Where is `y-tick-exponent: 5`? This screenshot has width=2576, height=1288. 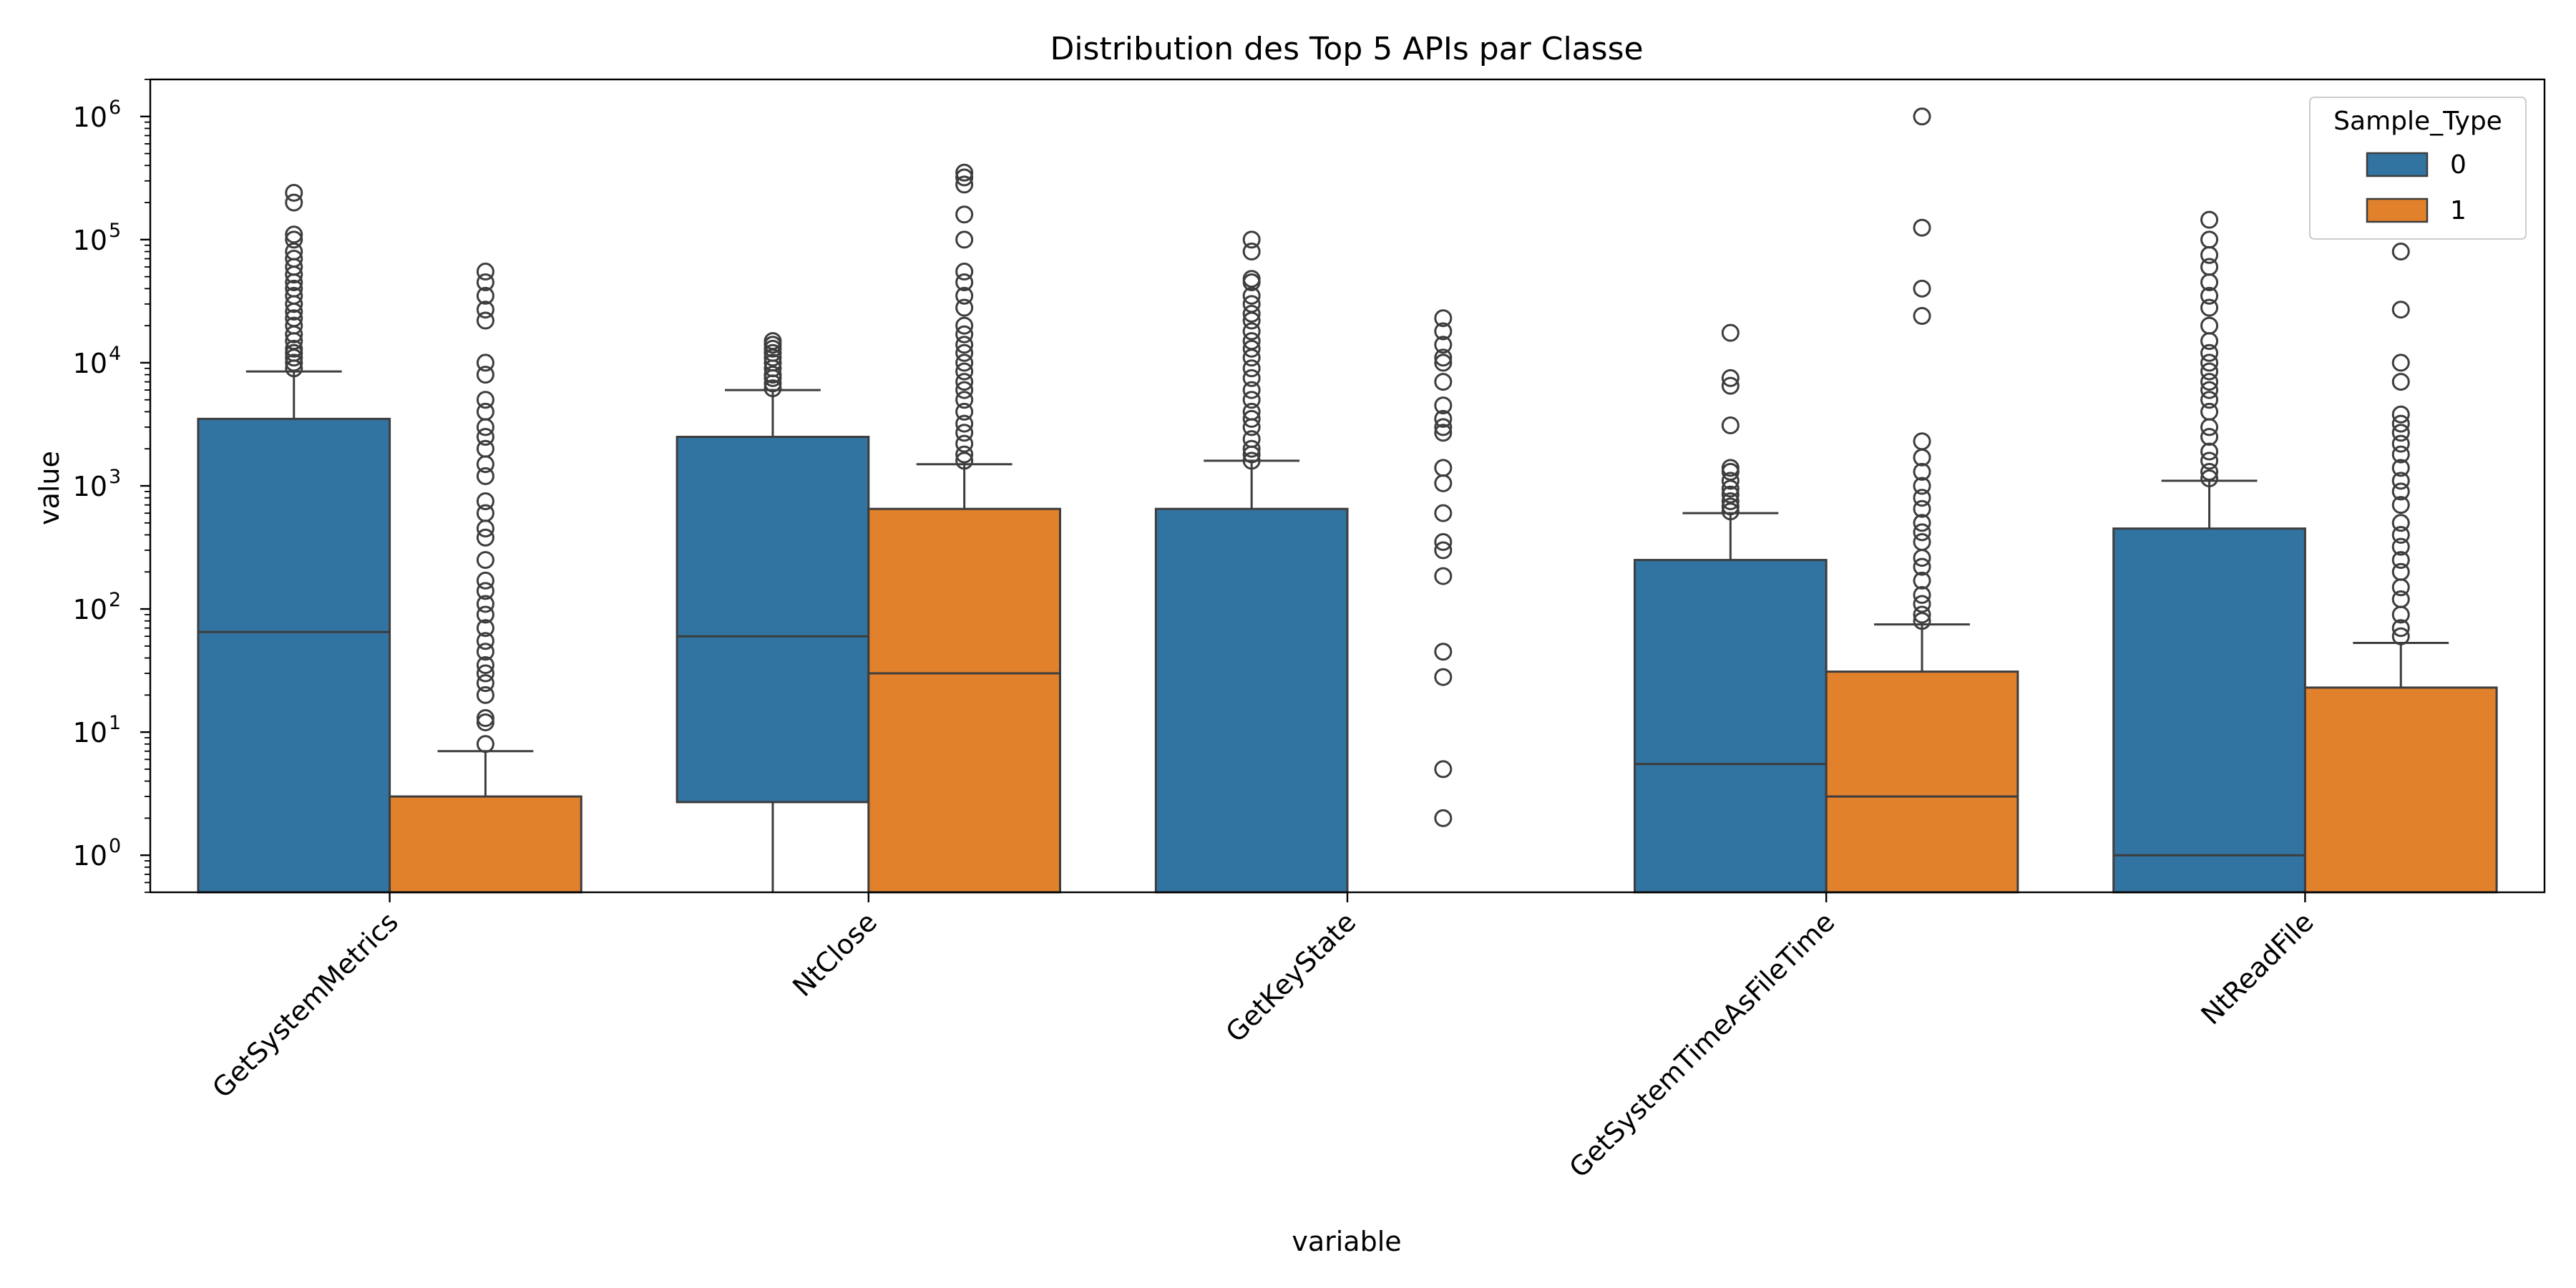
y-tick-exponent: 5 is located at coordinates (115, 231).